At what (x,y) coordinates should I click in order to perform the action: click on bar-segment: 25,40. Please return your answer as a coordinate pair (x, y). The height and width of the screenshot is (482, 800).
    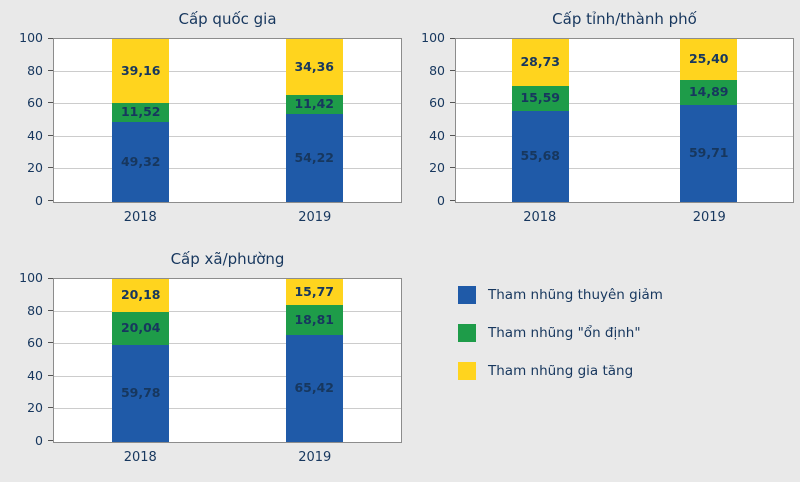
    Looking at the image, I should click on (709, 60).